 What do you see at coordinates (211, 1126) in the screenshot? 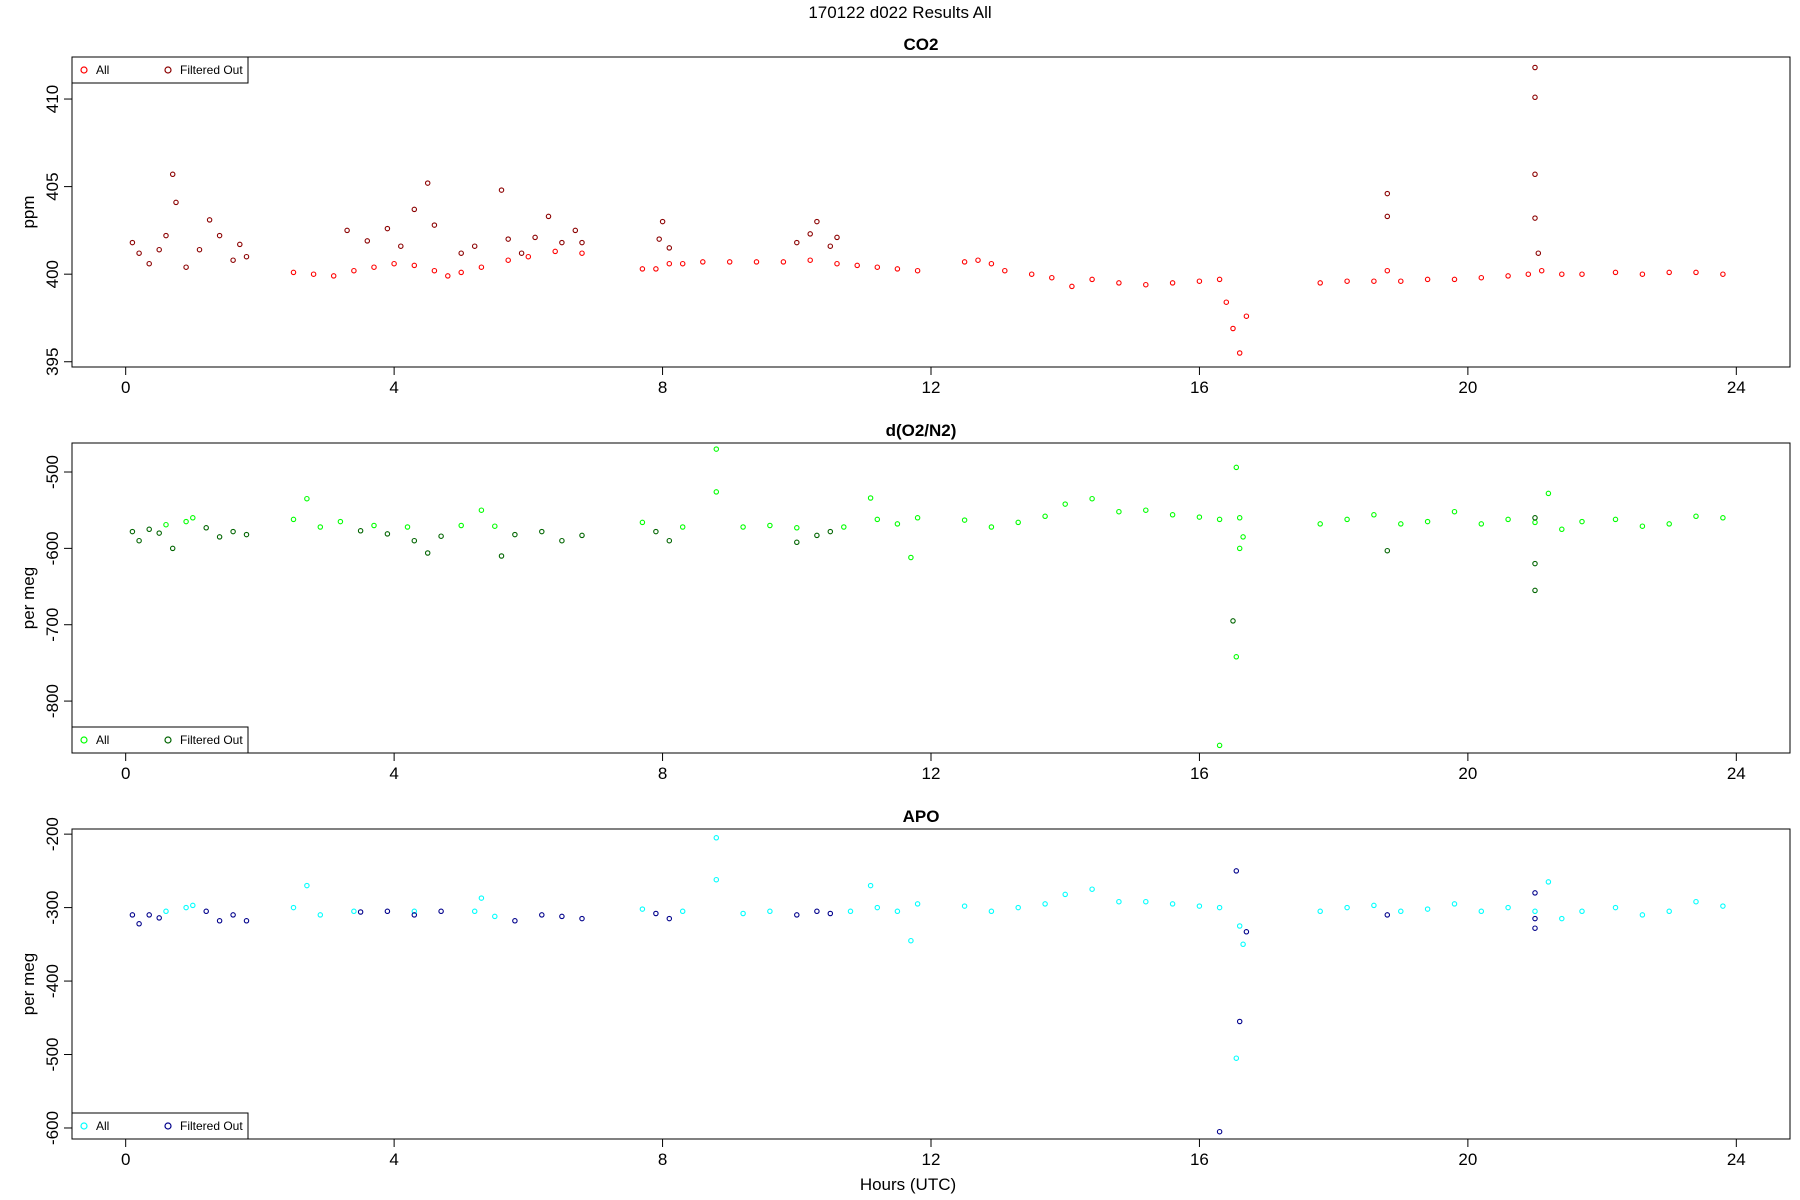
I see `legend-label: Filtered Out` at bounding box center [211, 1126].